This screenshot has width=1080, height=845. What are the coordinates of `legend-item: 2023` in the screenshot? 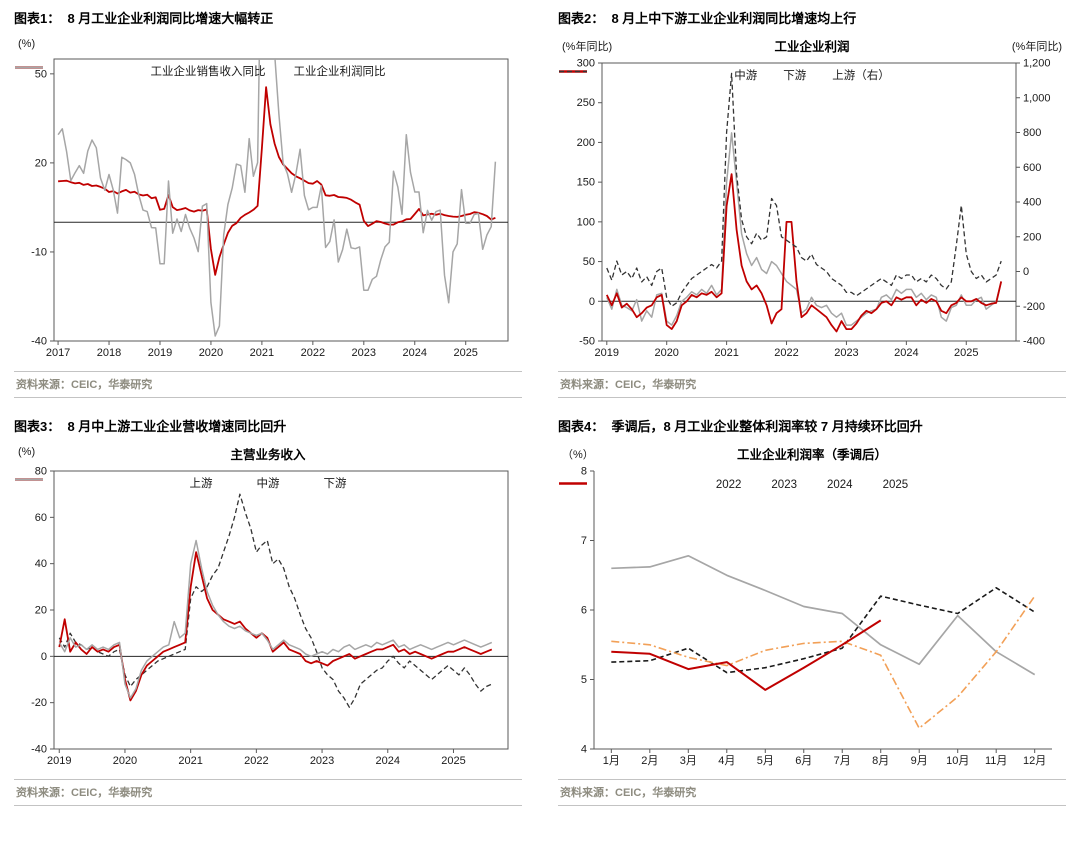 It's located at (678, 485).